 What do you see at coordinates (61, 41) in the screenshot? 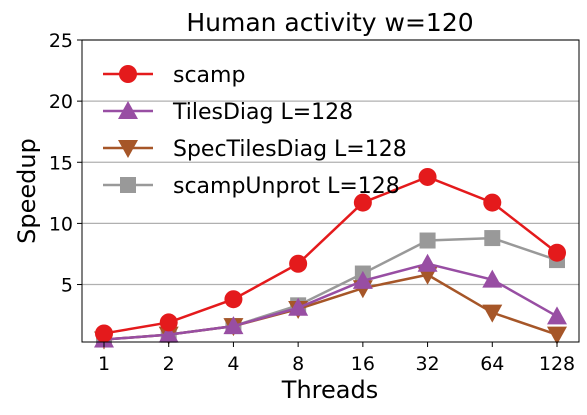
I see `y-tick-label-25: 25` at bounding box center [61, 41].